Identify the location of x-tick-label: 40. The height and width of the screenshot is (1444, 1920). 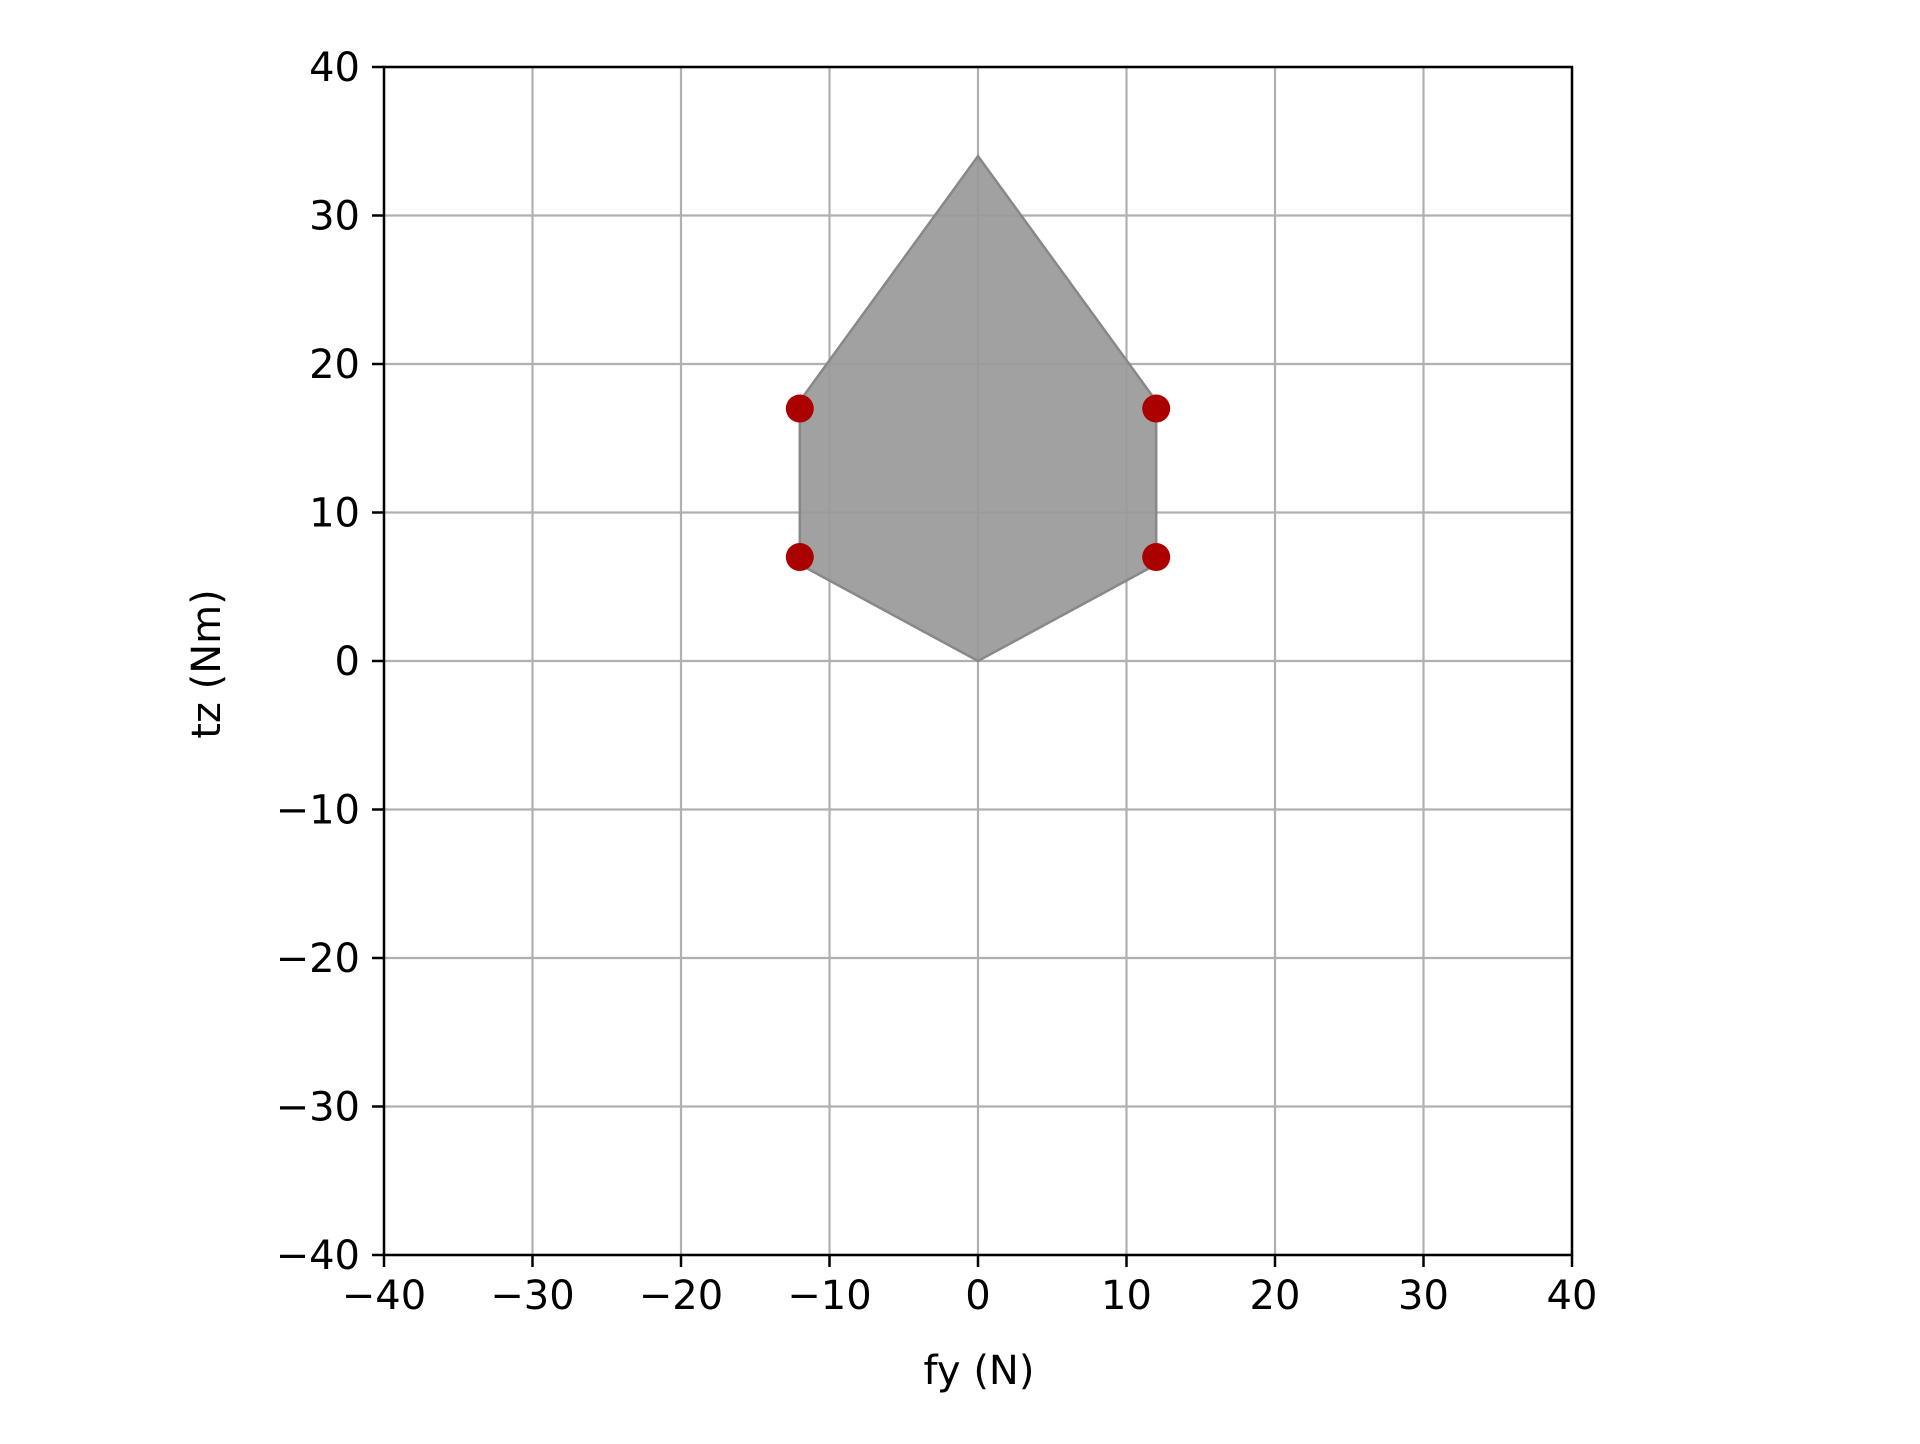
(1572, 1296).